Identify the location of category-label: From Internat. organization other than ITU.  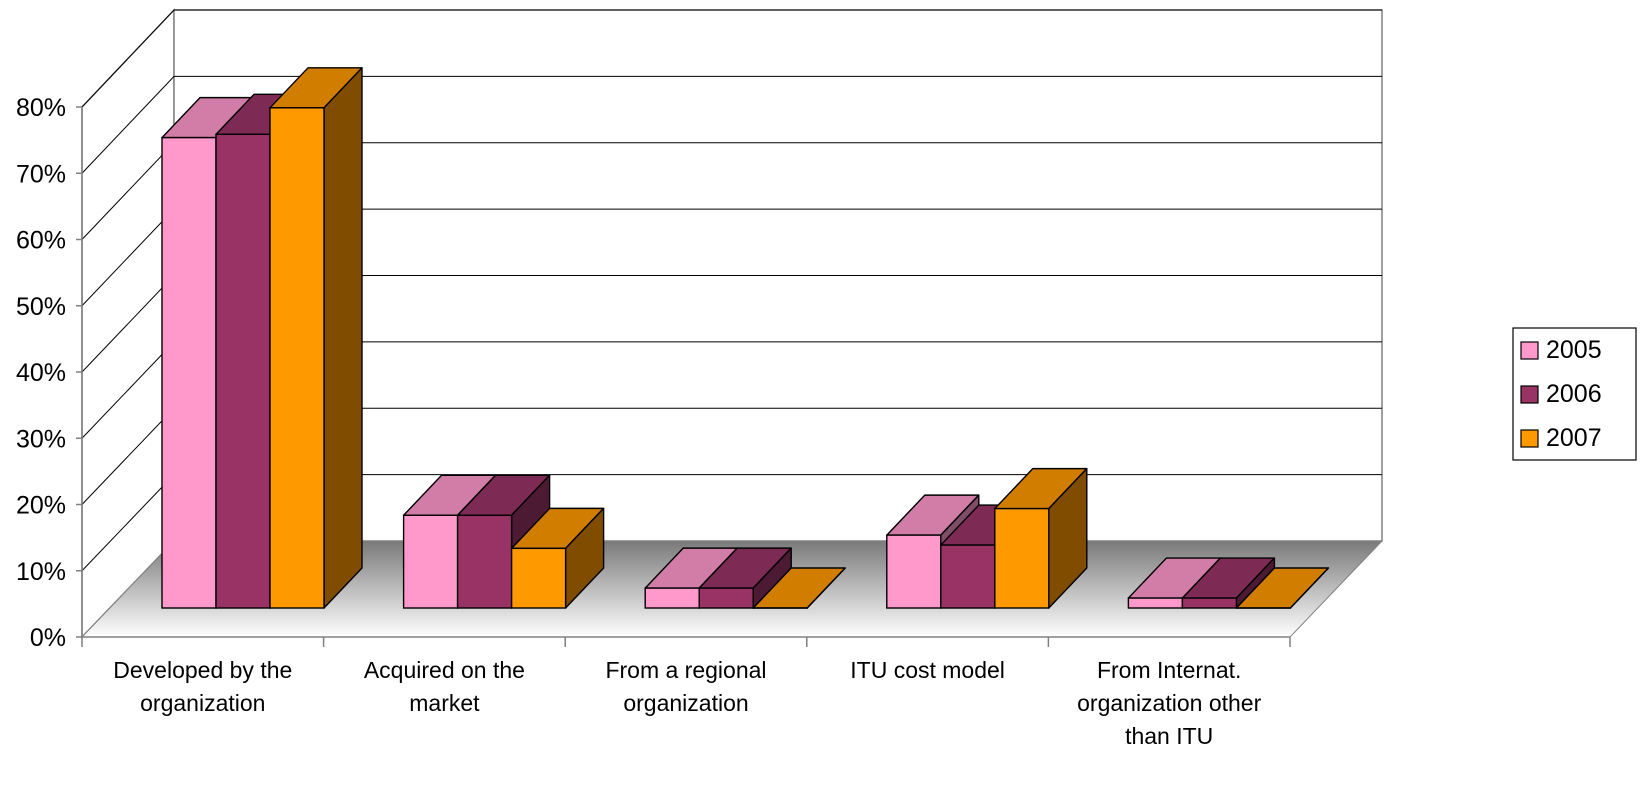
(1169, 703).